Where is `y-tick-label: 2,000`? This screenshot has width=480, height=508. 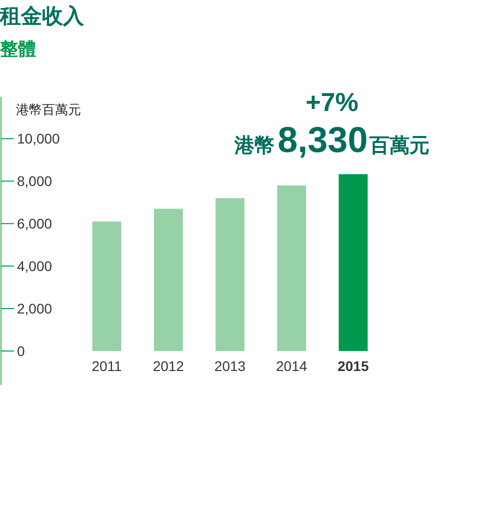
y-tick-label: 2,000 is located at coordinates (34, 308).